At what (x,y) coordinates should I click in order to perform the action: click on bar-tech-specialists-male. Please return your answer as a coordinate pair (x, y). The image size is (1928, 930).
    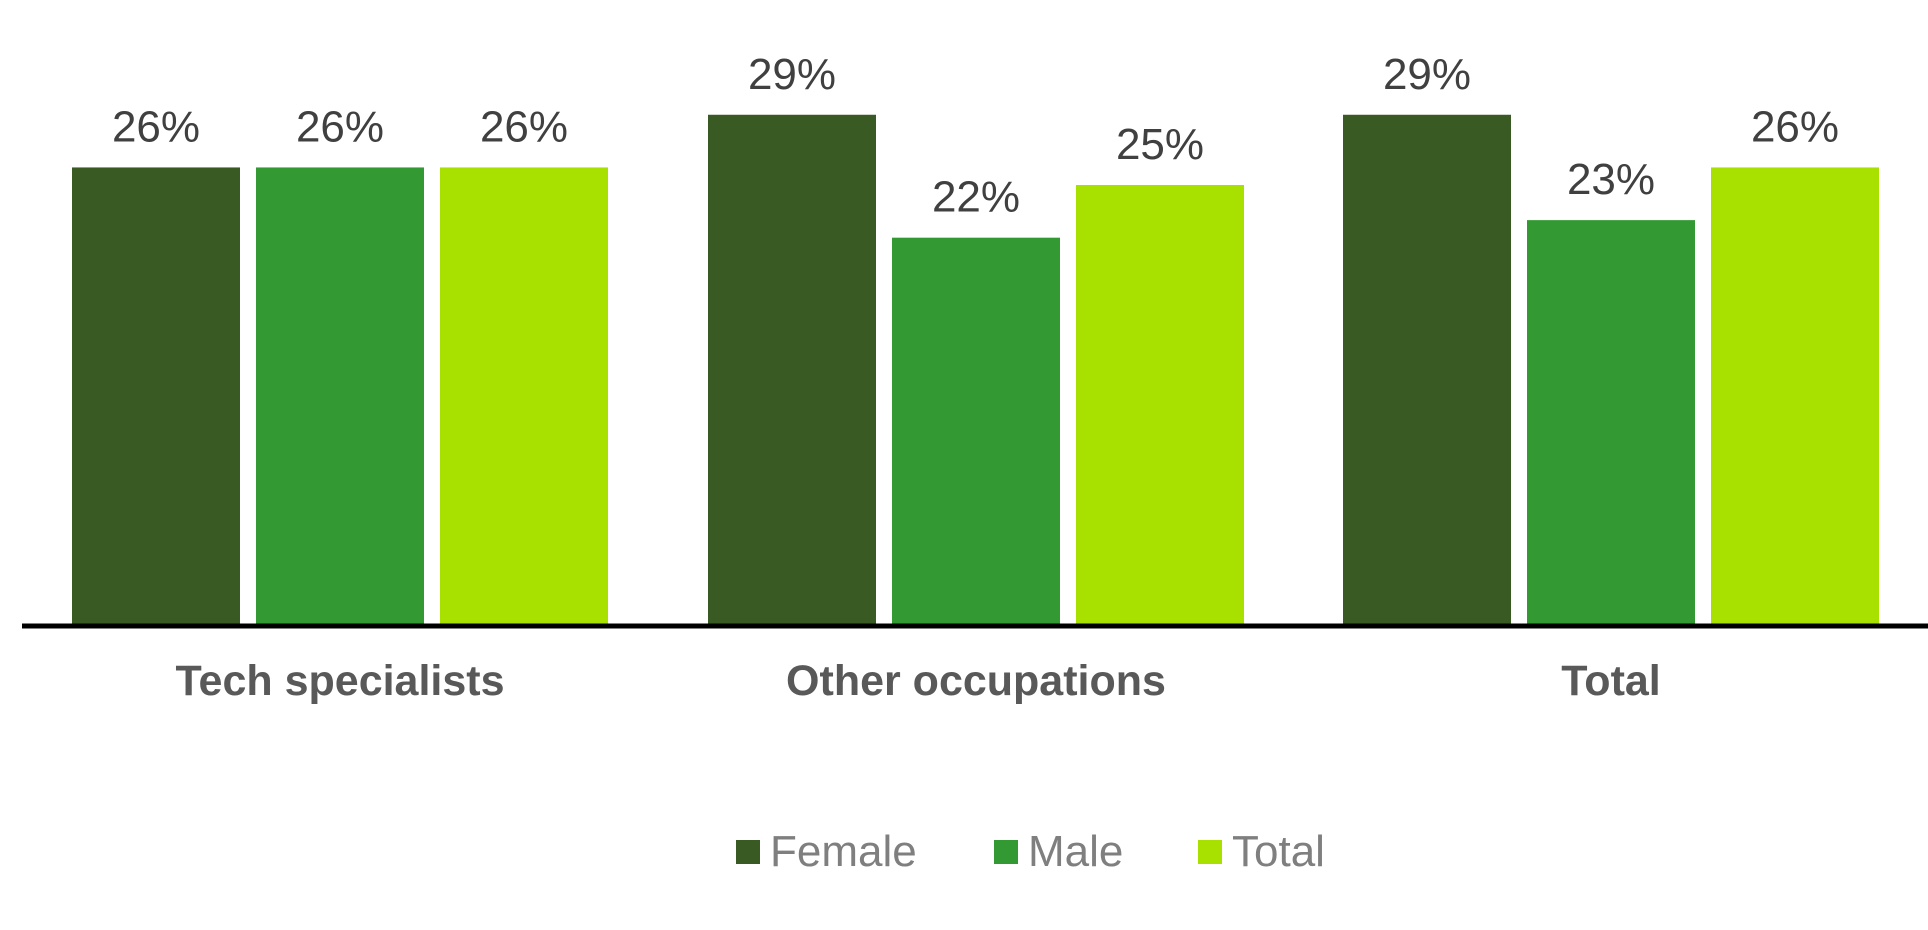
    Looking at the image, I should click on (340, 395).